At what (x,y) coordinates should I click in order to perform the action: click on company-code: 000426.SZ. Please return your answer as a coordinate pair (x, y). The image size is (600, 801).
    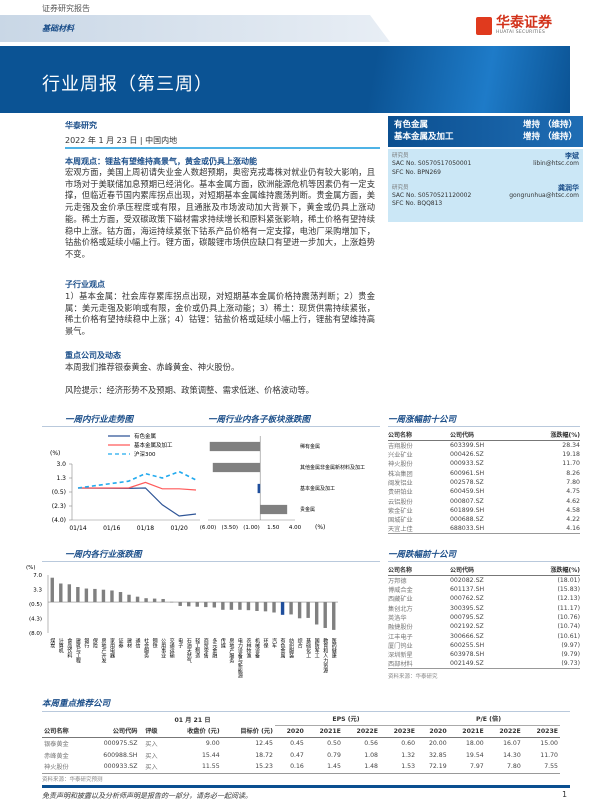
    Looking at the image, I should click on (467, 455).